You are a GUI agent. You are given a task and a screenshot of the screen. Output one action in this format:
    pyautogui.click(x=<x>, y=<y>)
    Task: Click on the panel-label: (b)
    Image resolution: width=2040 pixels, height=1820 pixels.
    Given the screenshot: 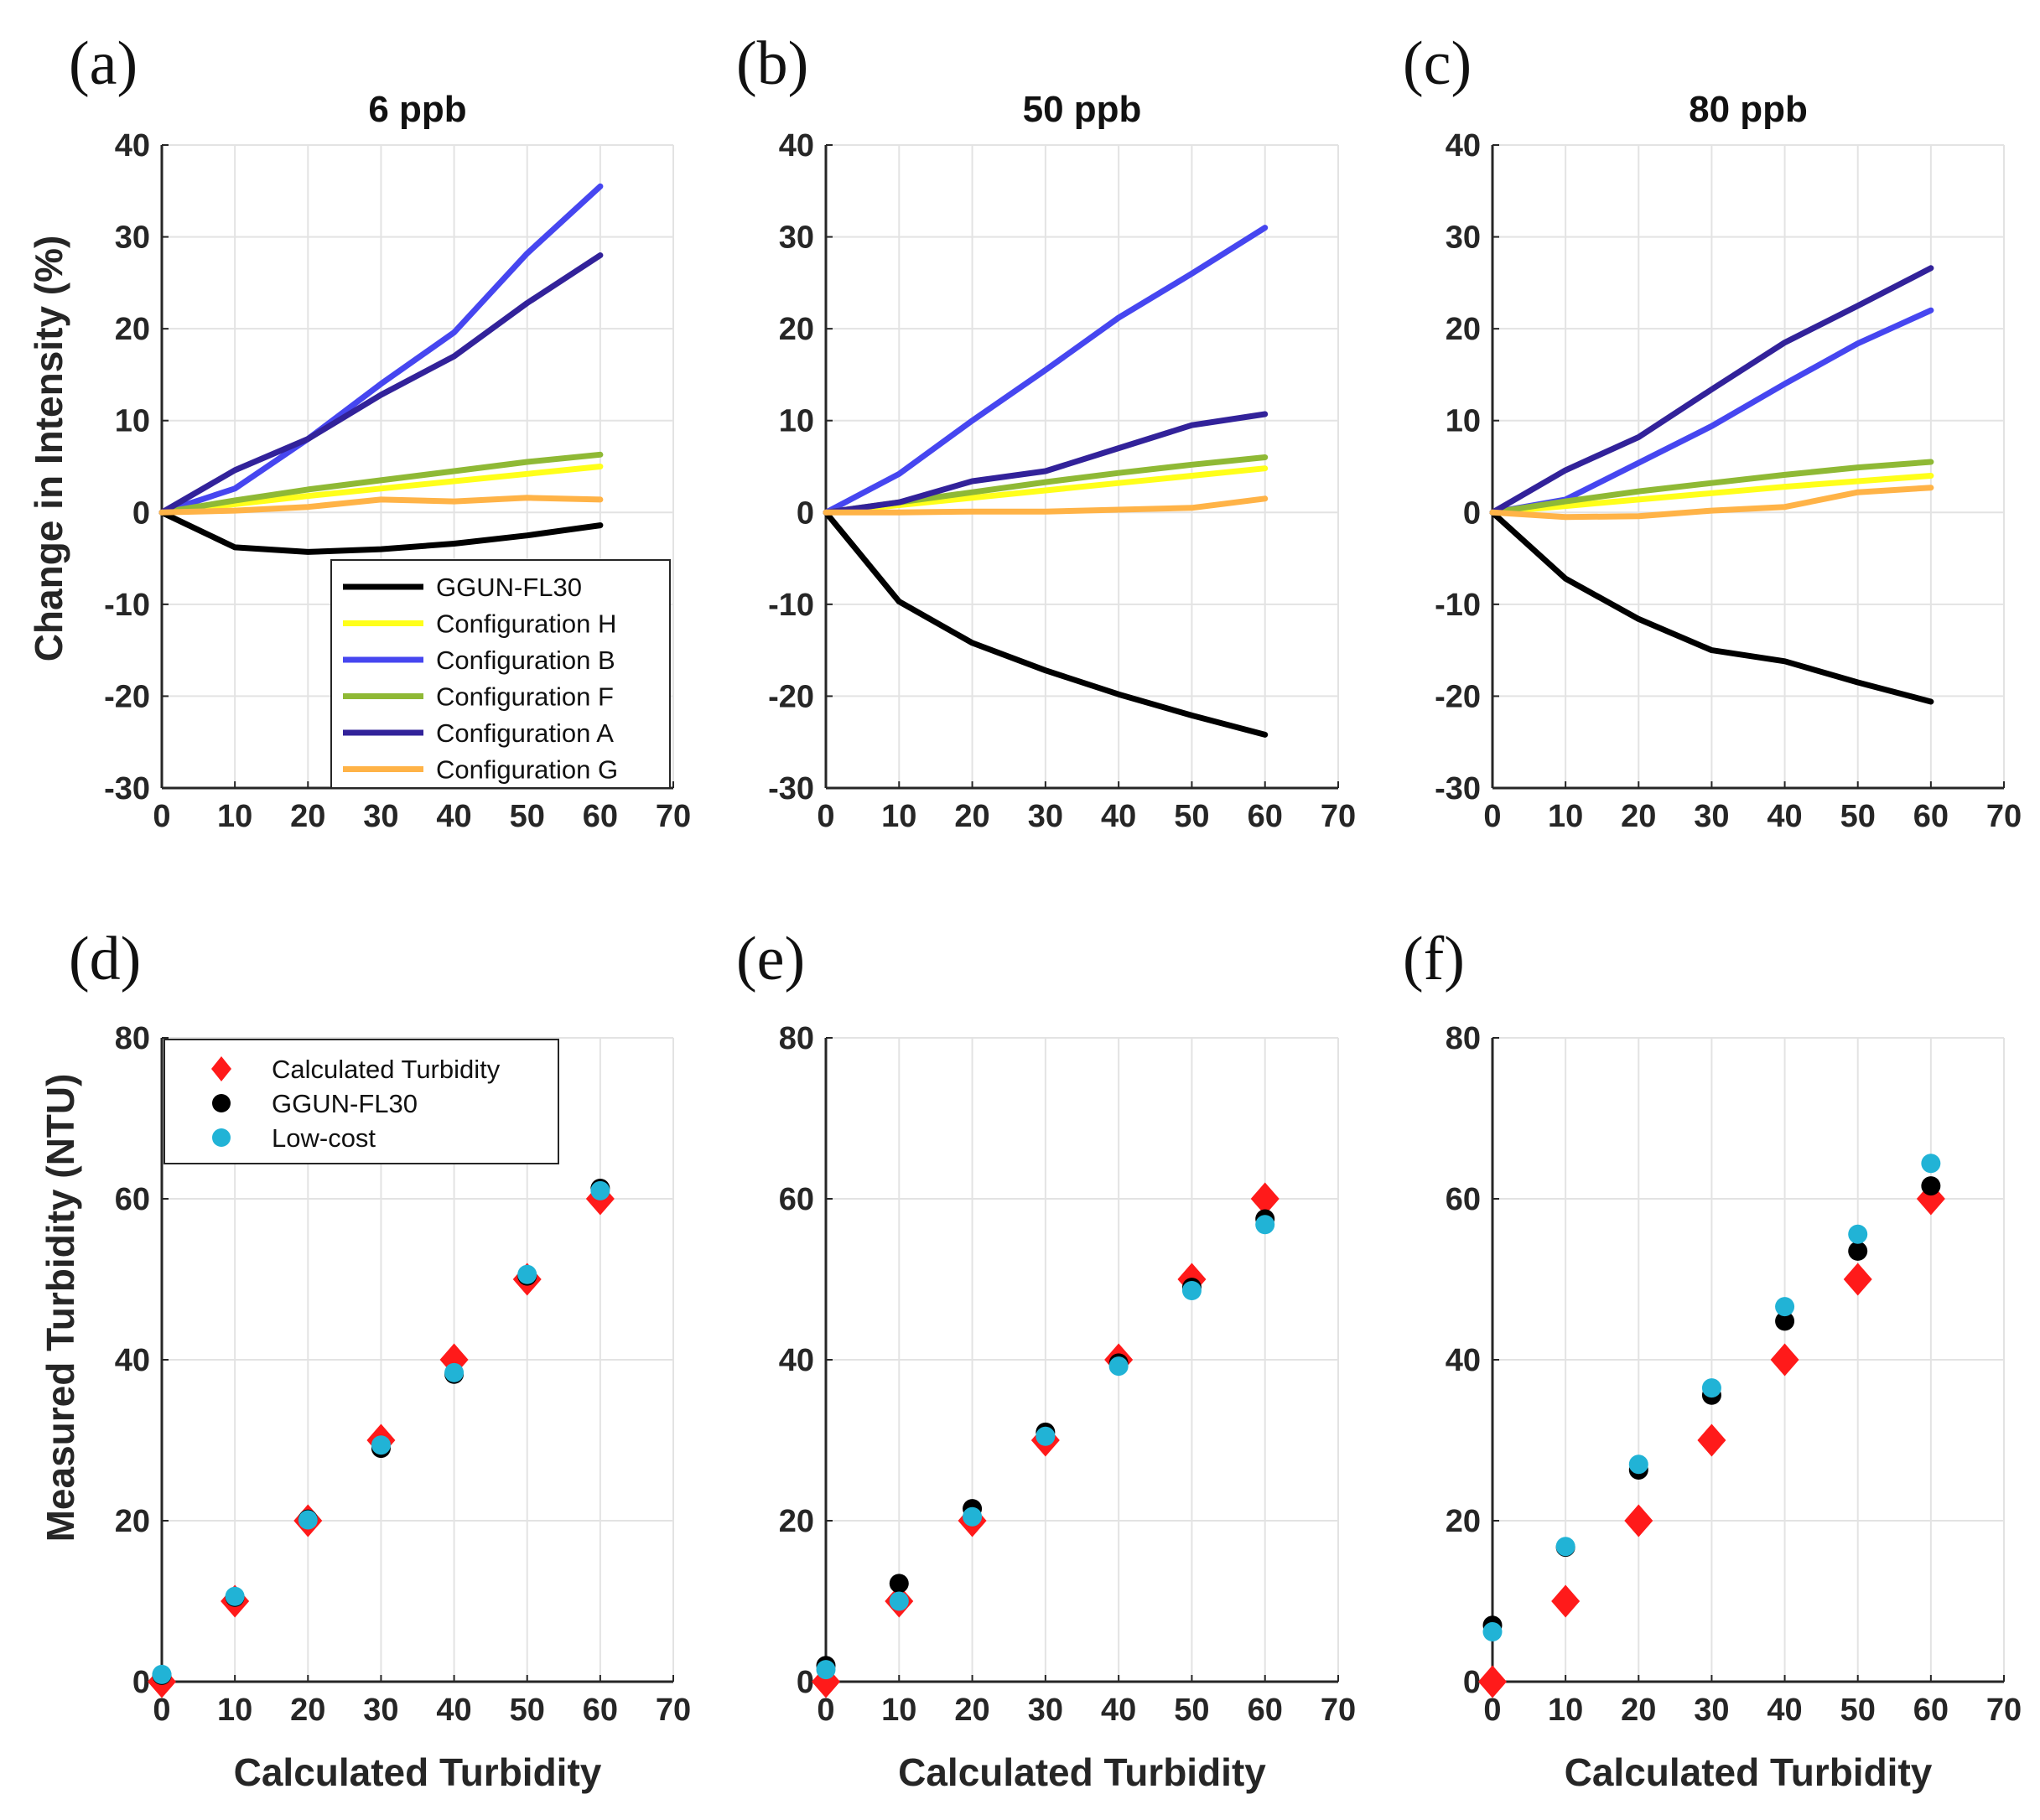 What is the action you would take?
    pyautogui.click(x=772, y=63)
    